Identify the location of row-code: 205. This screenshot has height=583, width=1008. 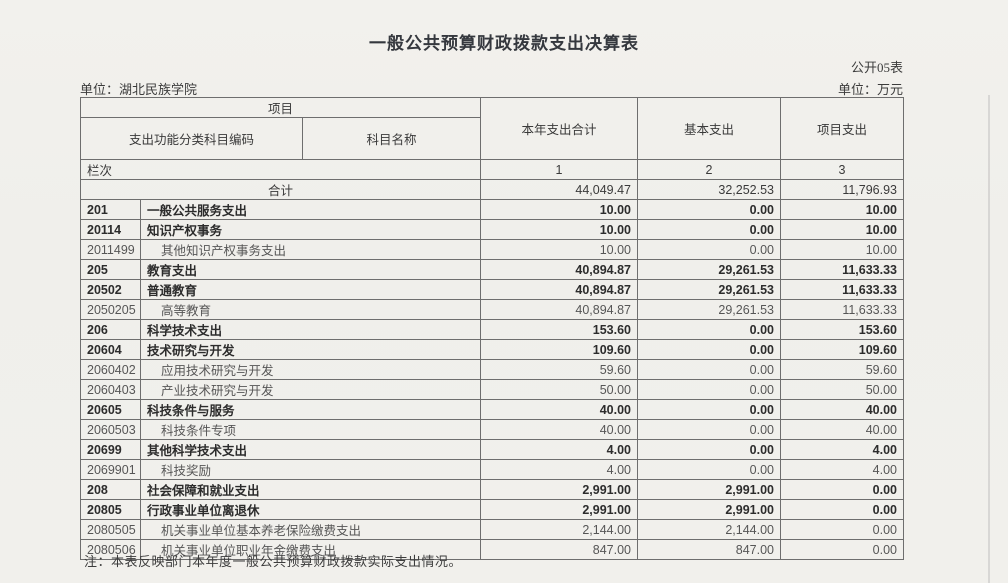
(110, 269).